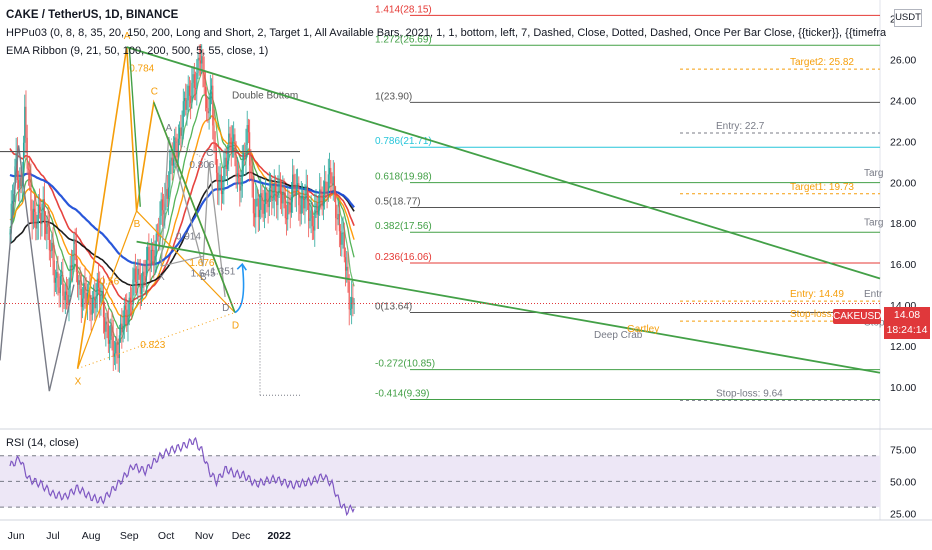  Describe the element at coordinates (403, 226) in the screenshot. I see `fib-level-label: 0.382(17.56)` at that location.